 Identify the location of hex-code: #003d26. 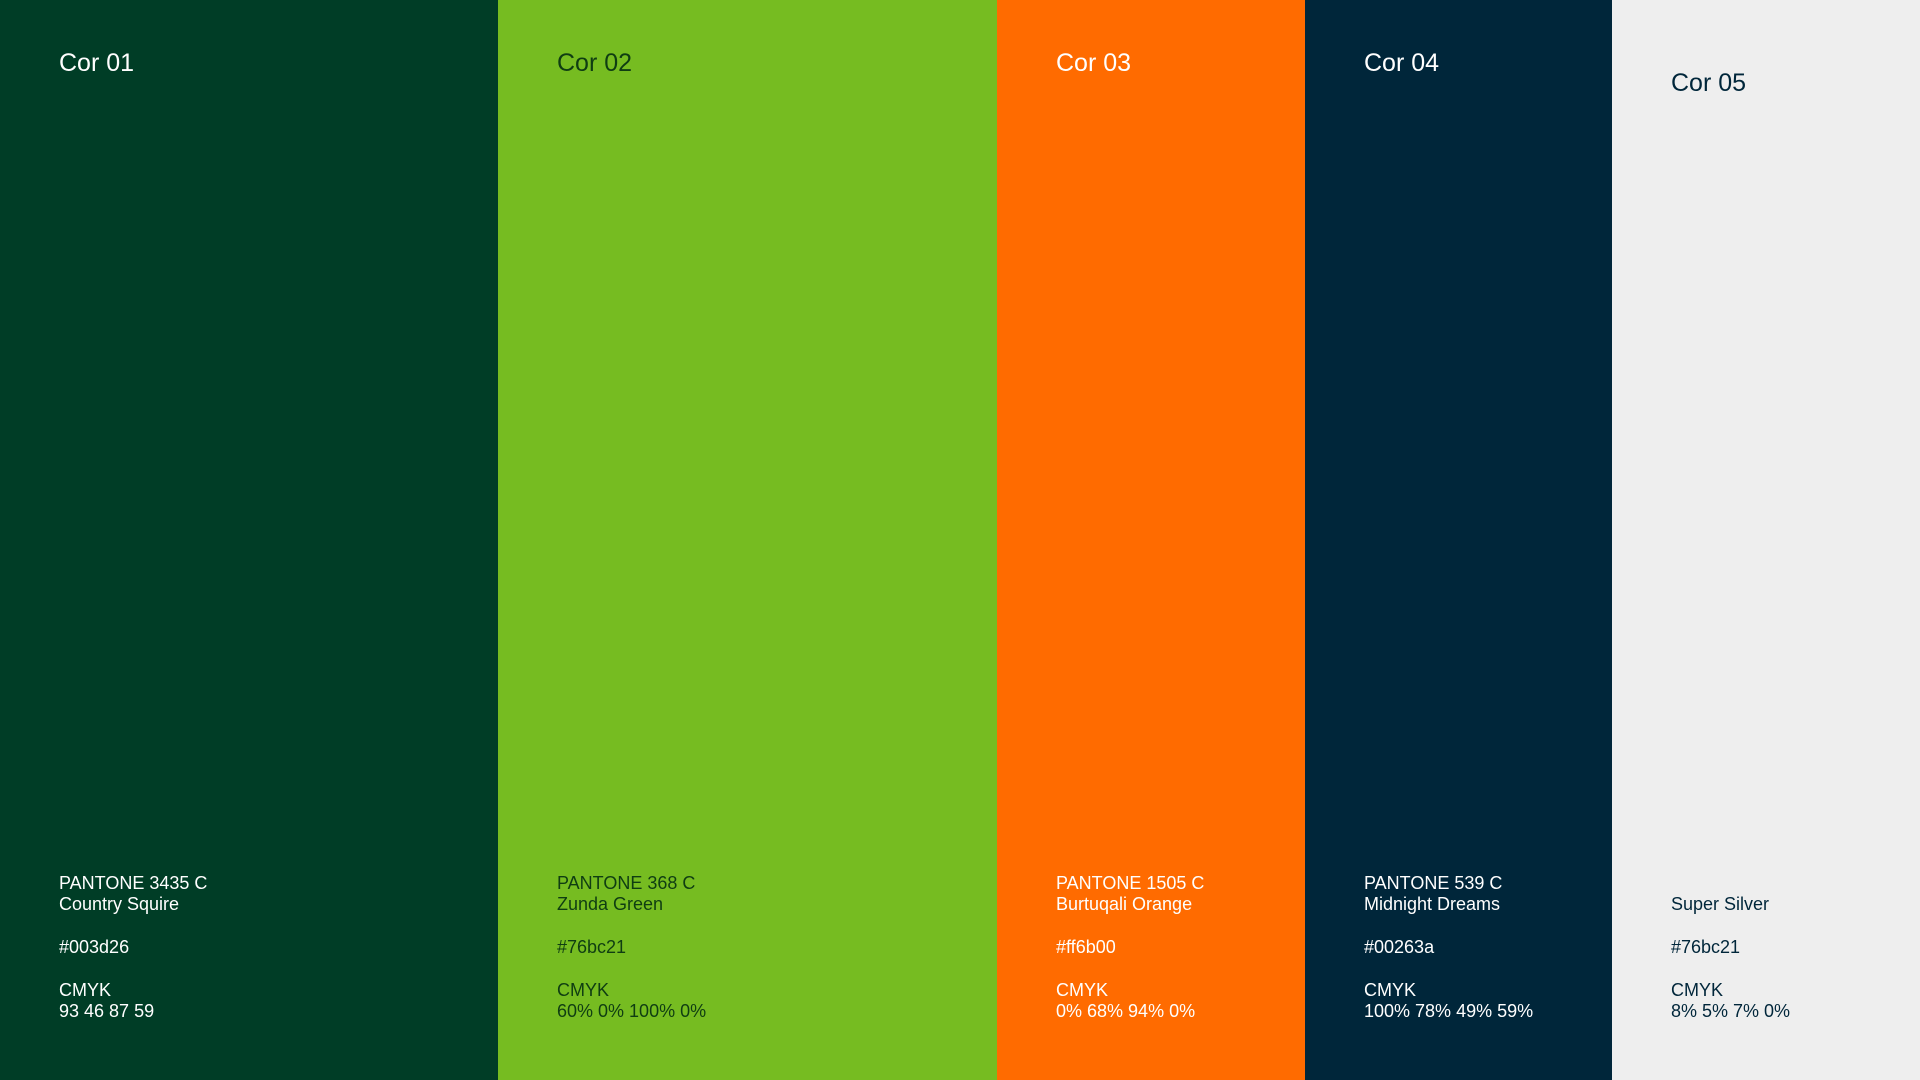
(94, 947).